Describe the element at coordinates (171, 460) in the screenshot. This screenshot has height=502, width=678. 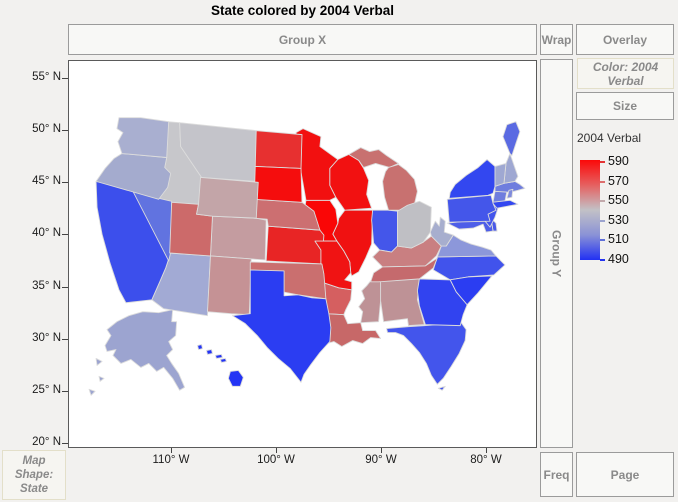
I see `x-axis-tick-label: 110° W` at that location.